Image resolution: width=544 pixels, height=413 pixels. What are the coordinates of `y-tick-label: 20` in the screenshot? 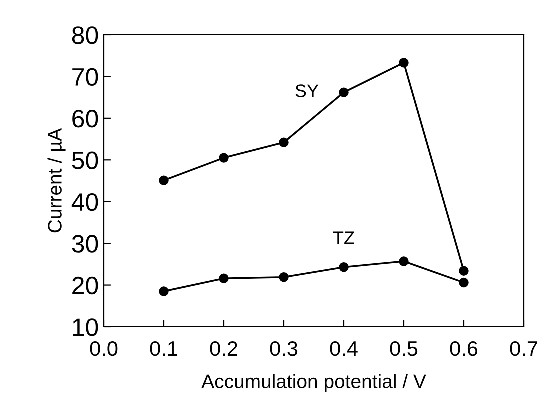 It's located at (85, 285).